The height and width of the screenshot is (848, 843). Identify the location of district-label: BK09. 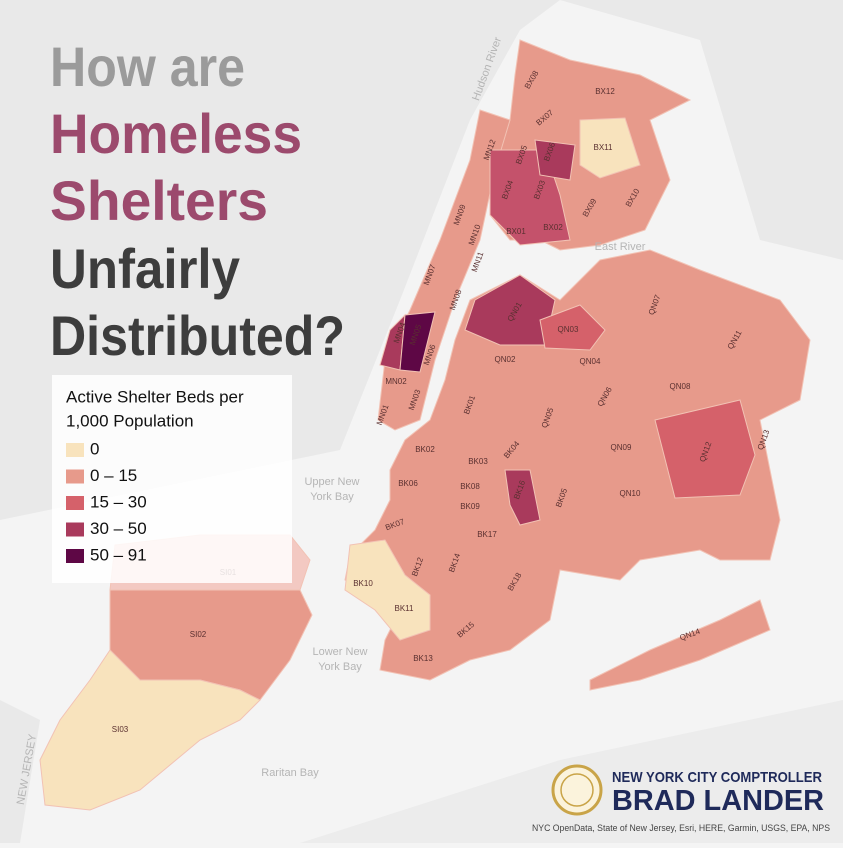
(470, 506).